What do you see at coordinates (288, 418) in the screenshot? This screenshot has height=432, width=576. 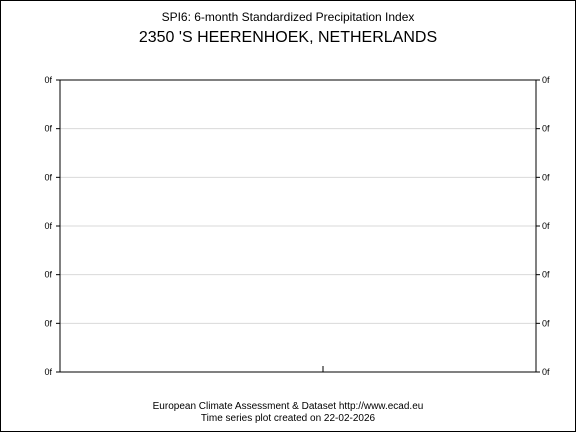 I see `footer-created: Time series plot created on 22-02-2026` at bounding box center [288, 418].